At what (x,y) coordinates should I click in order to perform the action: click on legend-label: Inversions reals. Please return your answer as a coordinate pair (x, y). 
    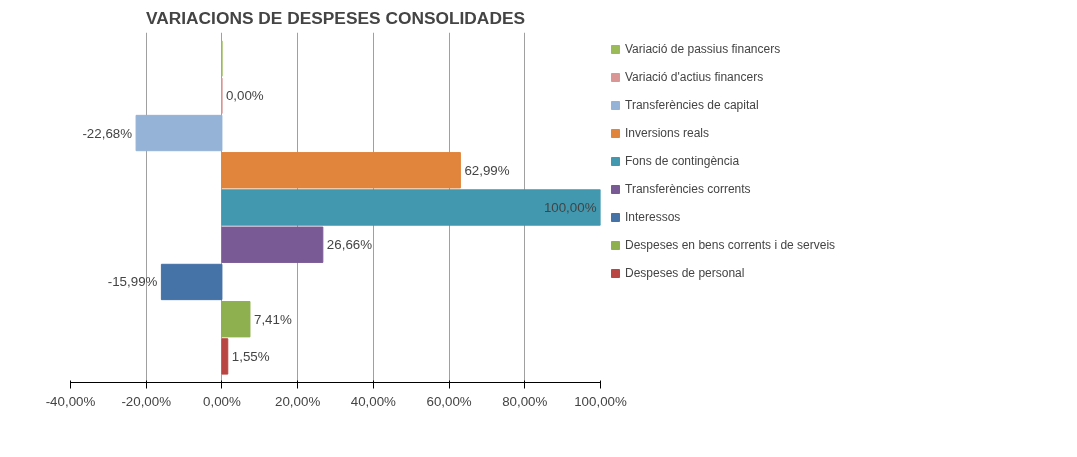
    Looking at the image, I should click on (667, 133).